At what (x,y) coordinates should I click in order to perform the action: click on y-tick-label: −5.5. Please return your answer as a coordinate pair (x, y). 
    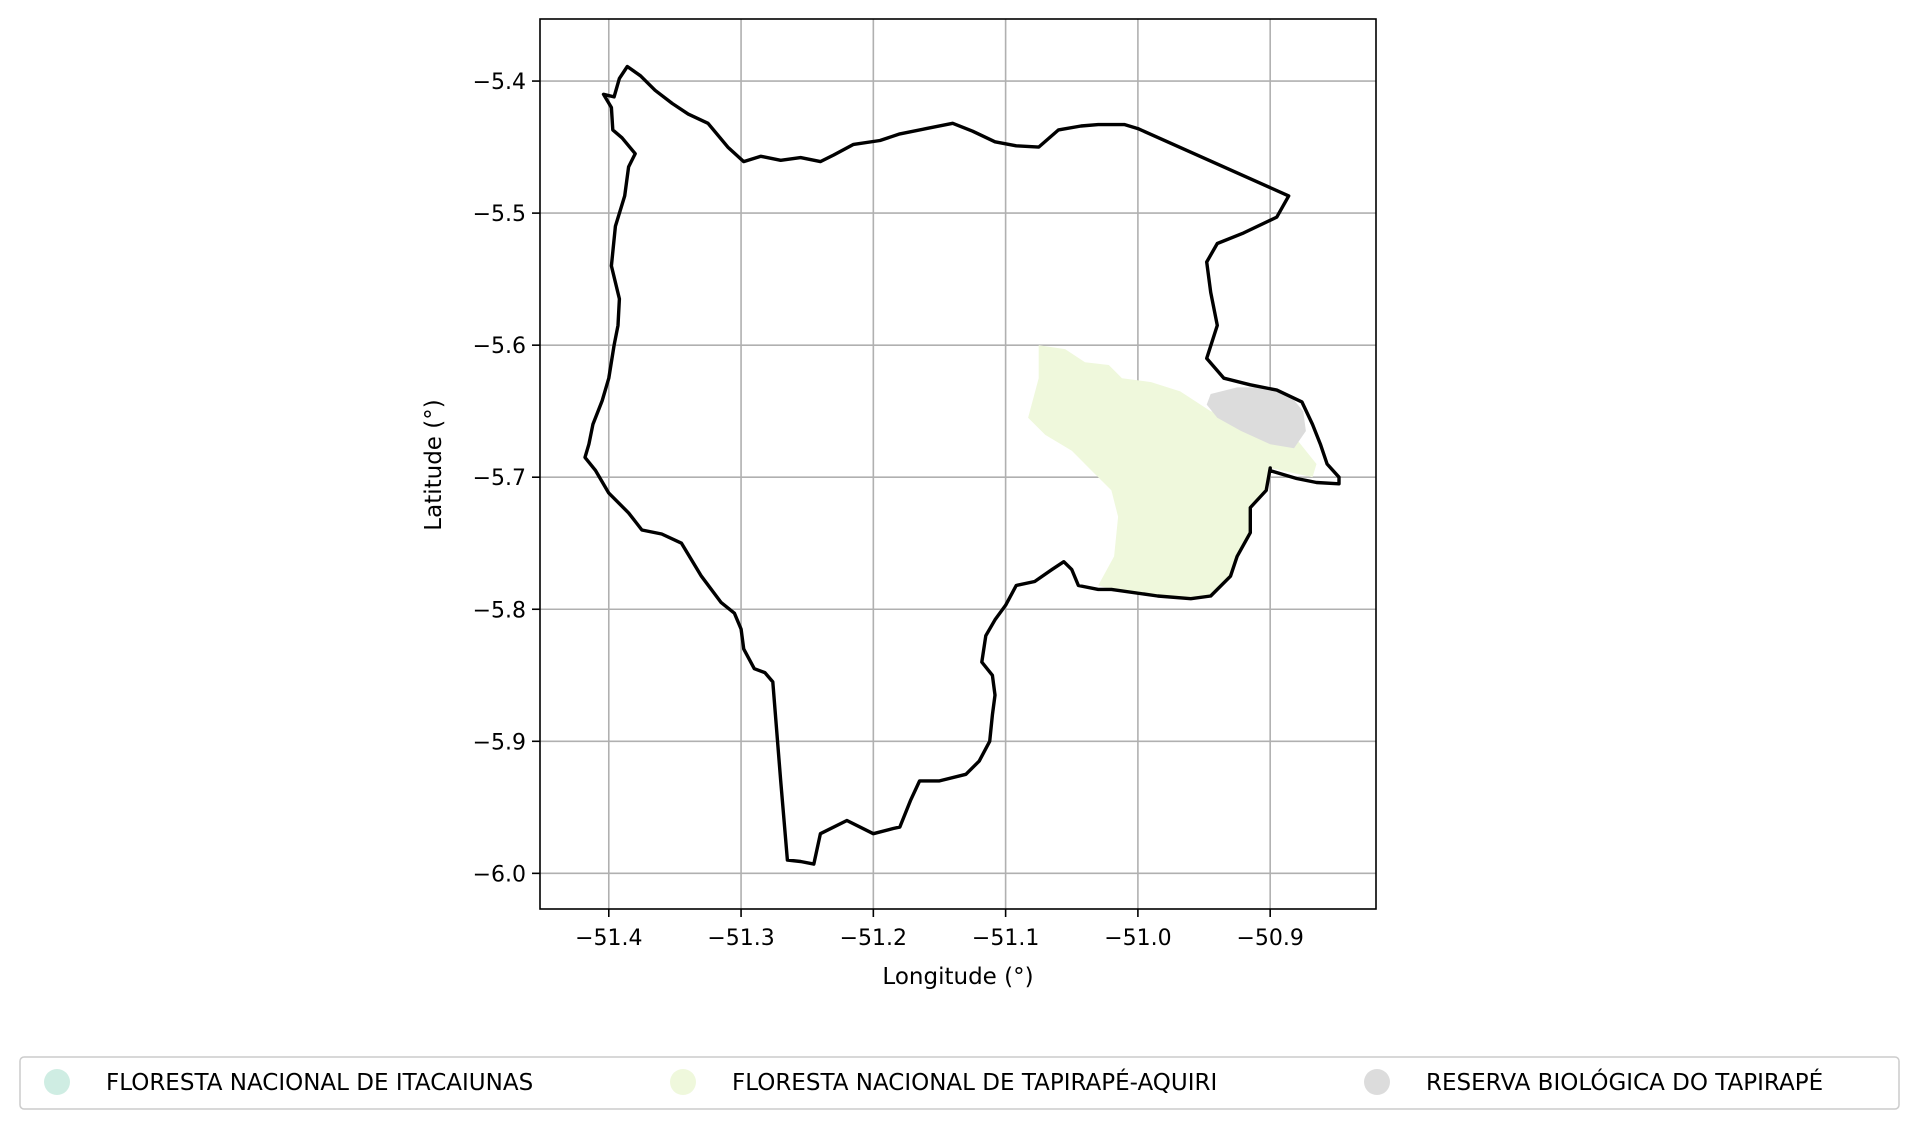
    Looking at the image, I should click on (499, 214).